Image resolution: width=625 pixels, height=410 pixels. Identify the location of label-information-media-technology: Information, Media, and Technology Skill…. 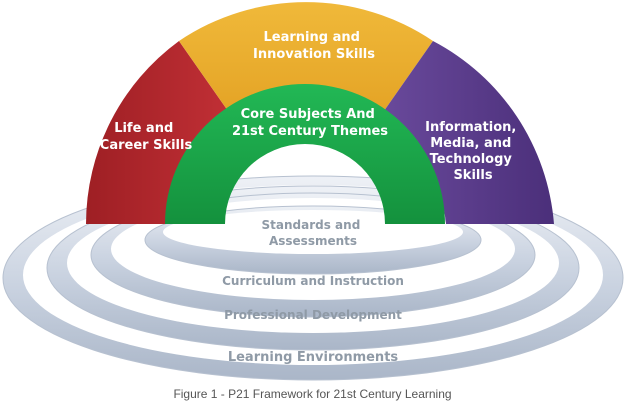
(473, 151).